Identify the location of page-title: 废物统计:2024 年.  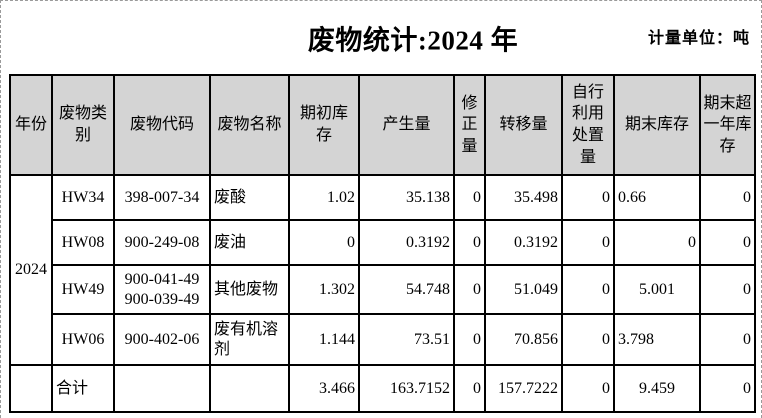
(413, 40).